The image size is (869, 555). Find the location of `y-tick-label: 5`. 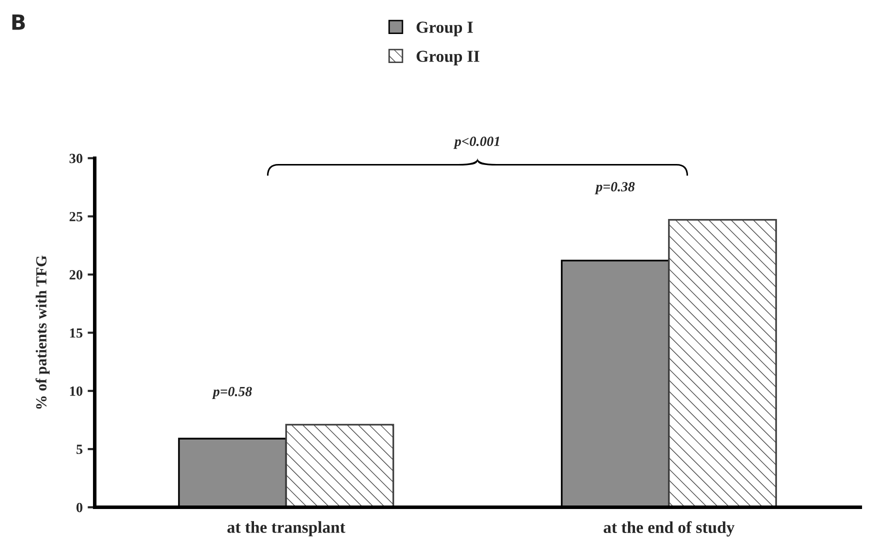

y-tick-label: 5 is located at coordinates (79, 449).